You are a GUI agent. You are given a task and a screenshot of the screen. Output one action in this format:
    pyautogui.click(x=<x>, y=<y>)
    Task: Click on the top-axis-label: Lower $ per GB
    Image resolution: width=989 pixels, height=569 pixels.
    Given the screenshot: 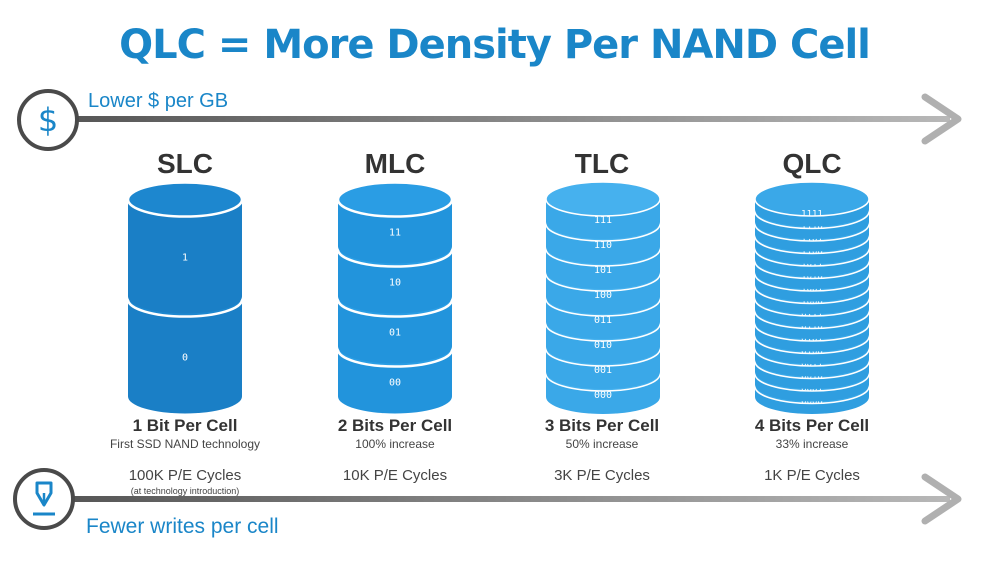 What is the action you would take?
    pyautogui.click(x=158, y=101)
    